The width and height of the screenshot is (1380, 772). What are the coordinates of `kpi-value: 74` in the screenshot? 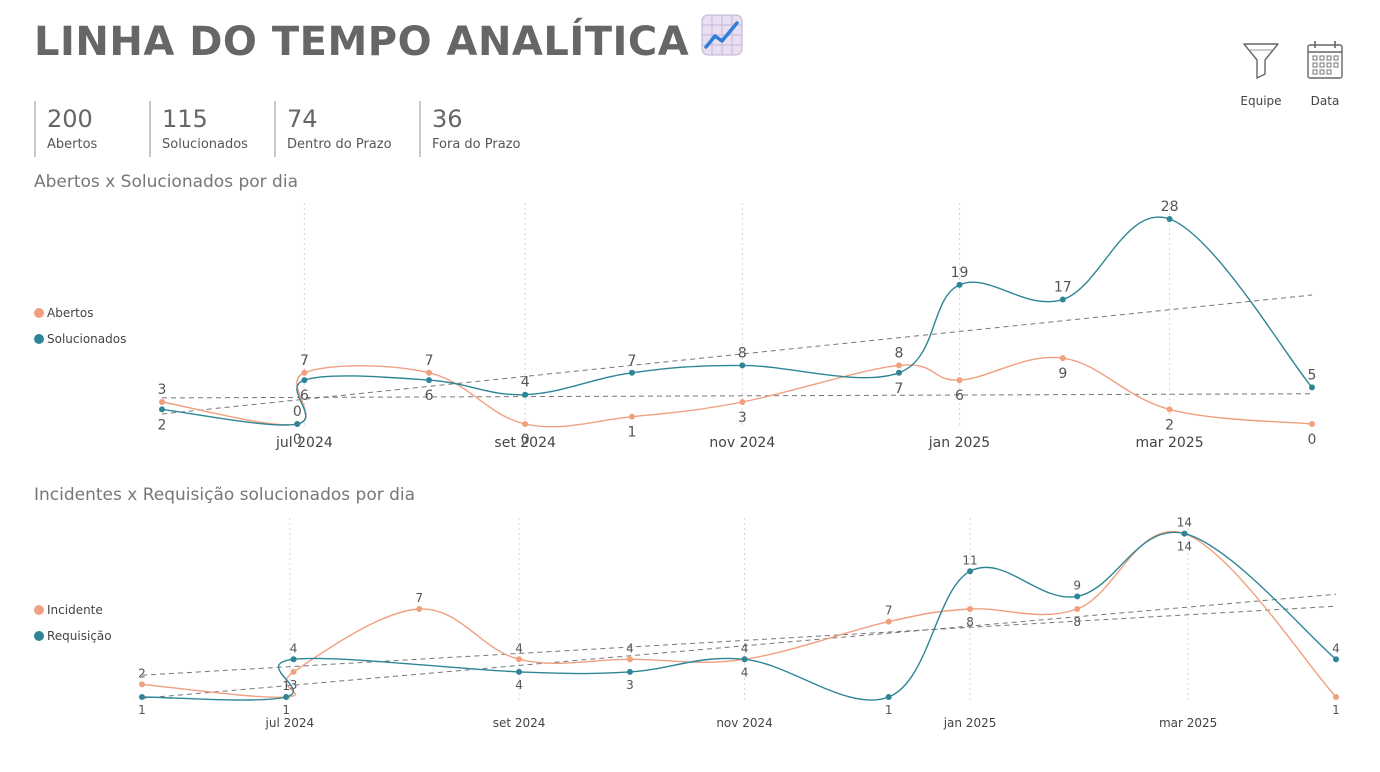 It's located at (302, 119).